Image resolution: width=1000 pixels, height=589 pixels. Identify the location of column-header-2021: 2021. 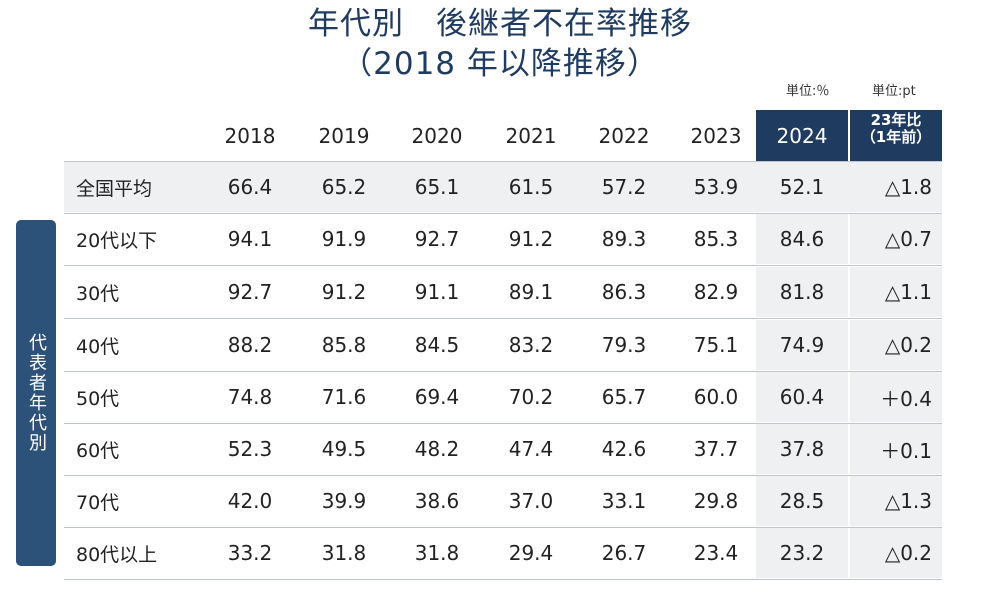
(531, 136).